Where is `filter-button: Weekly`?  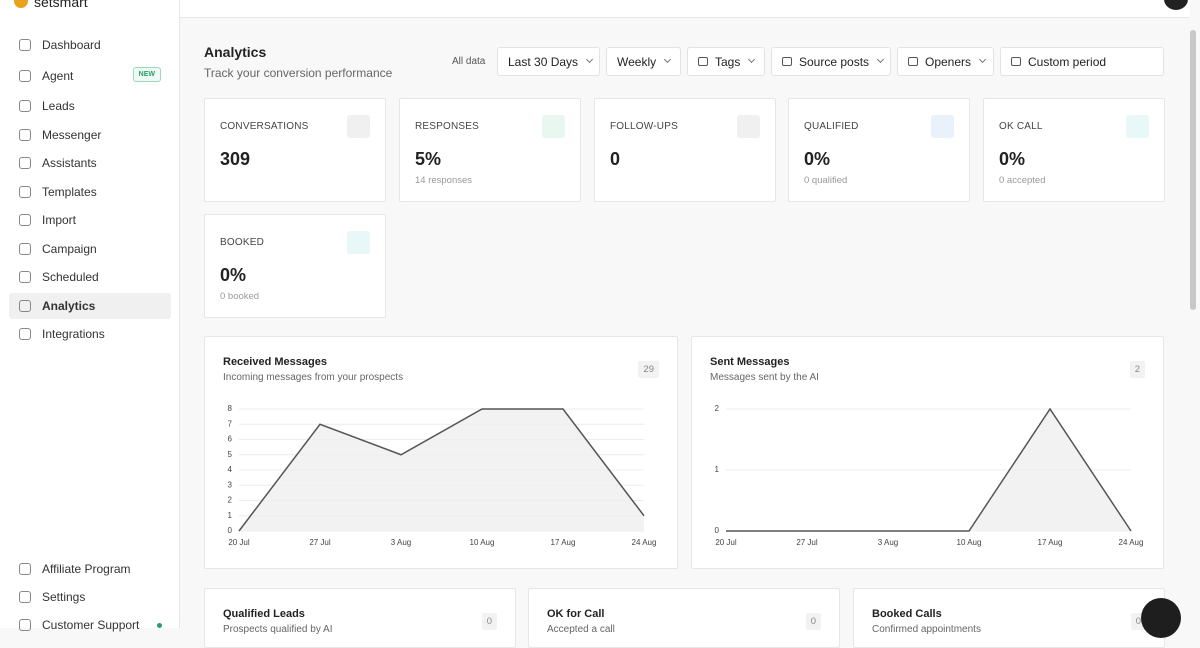
filter-button: Weekly is located at coordinates (643, 61).